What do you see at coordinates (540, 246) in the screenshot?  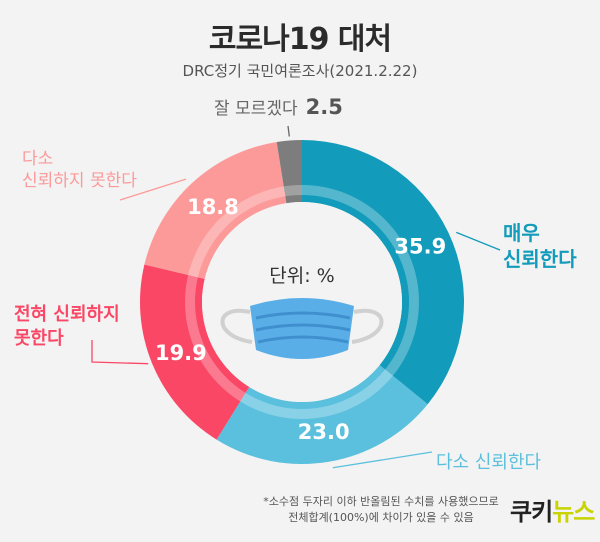 I see `category-label-very-trust: 매우 신뢰한다` at bounding box center [540, 246].